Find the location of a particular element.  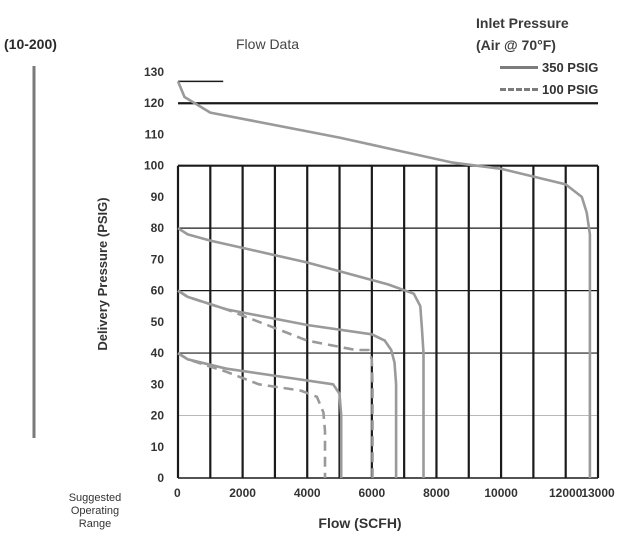

x-tick-label: 10000 is located at coordinates (501, 493).